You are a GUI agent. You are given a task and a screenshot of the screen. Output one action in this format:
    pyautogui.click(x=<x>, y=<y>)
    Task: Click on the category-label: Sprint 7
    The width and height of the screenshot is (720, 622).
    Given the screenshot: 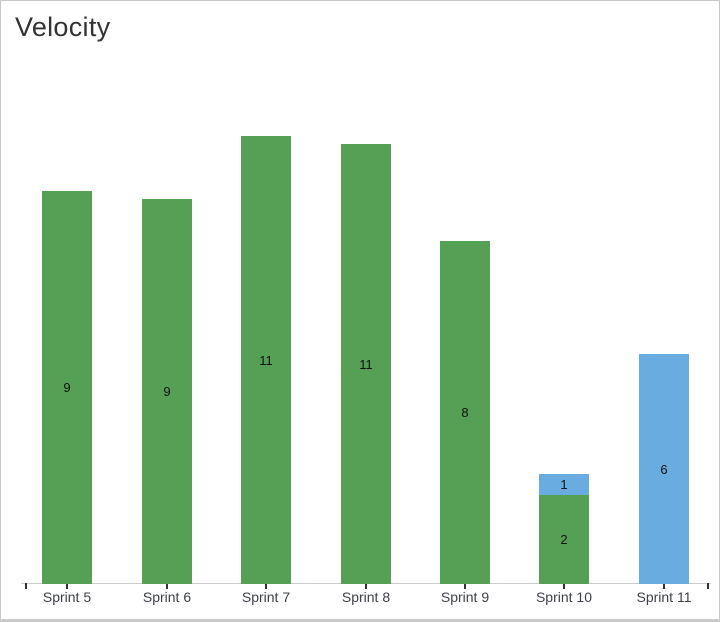 What is the action you would take?
    pyautogui.click(x=266, y=597)
    